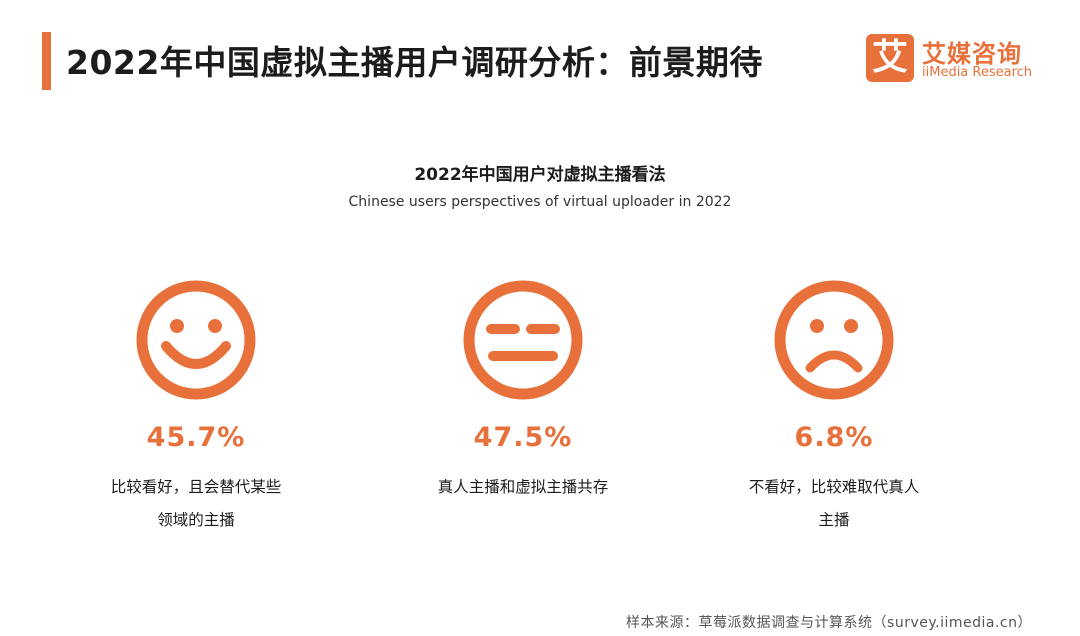 The height and width of the screenshot is (636, 1080). Describe the element at coordinates (523, 340) in the screenshot. I see `neutral-face-icon` at that location.